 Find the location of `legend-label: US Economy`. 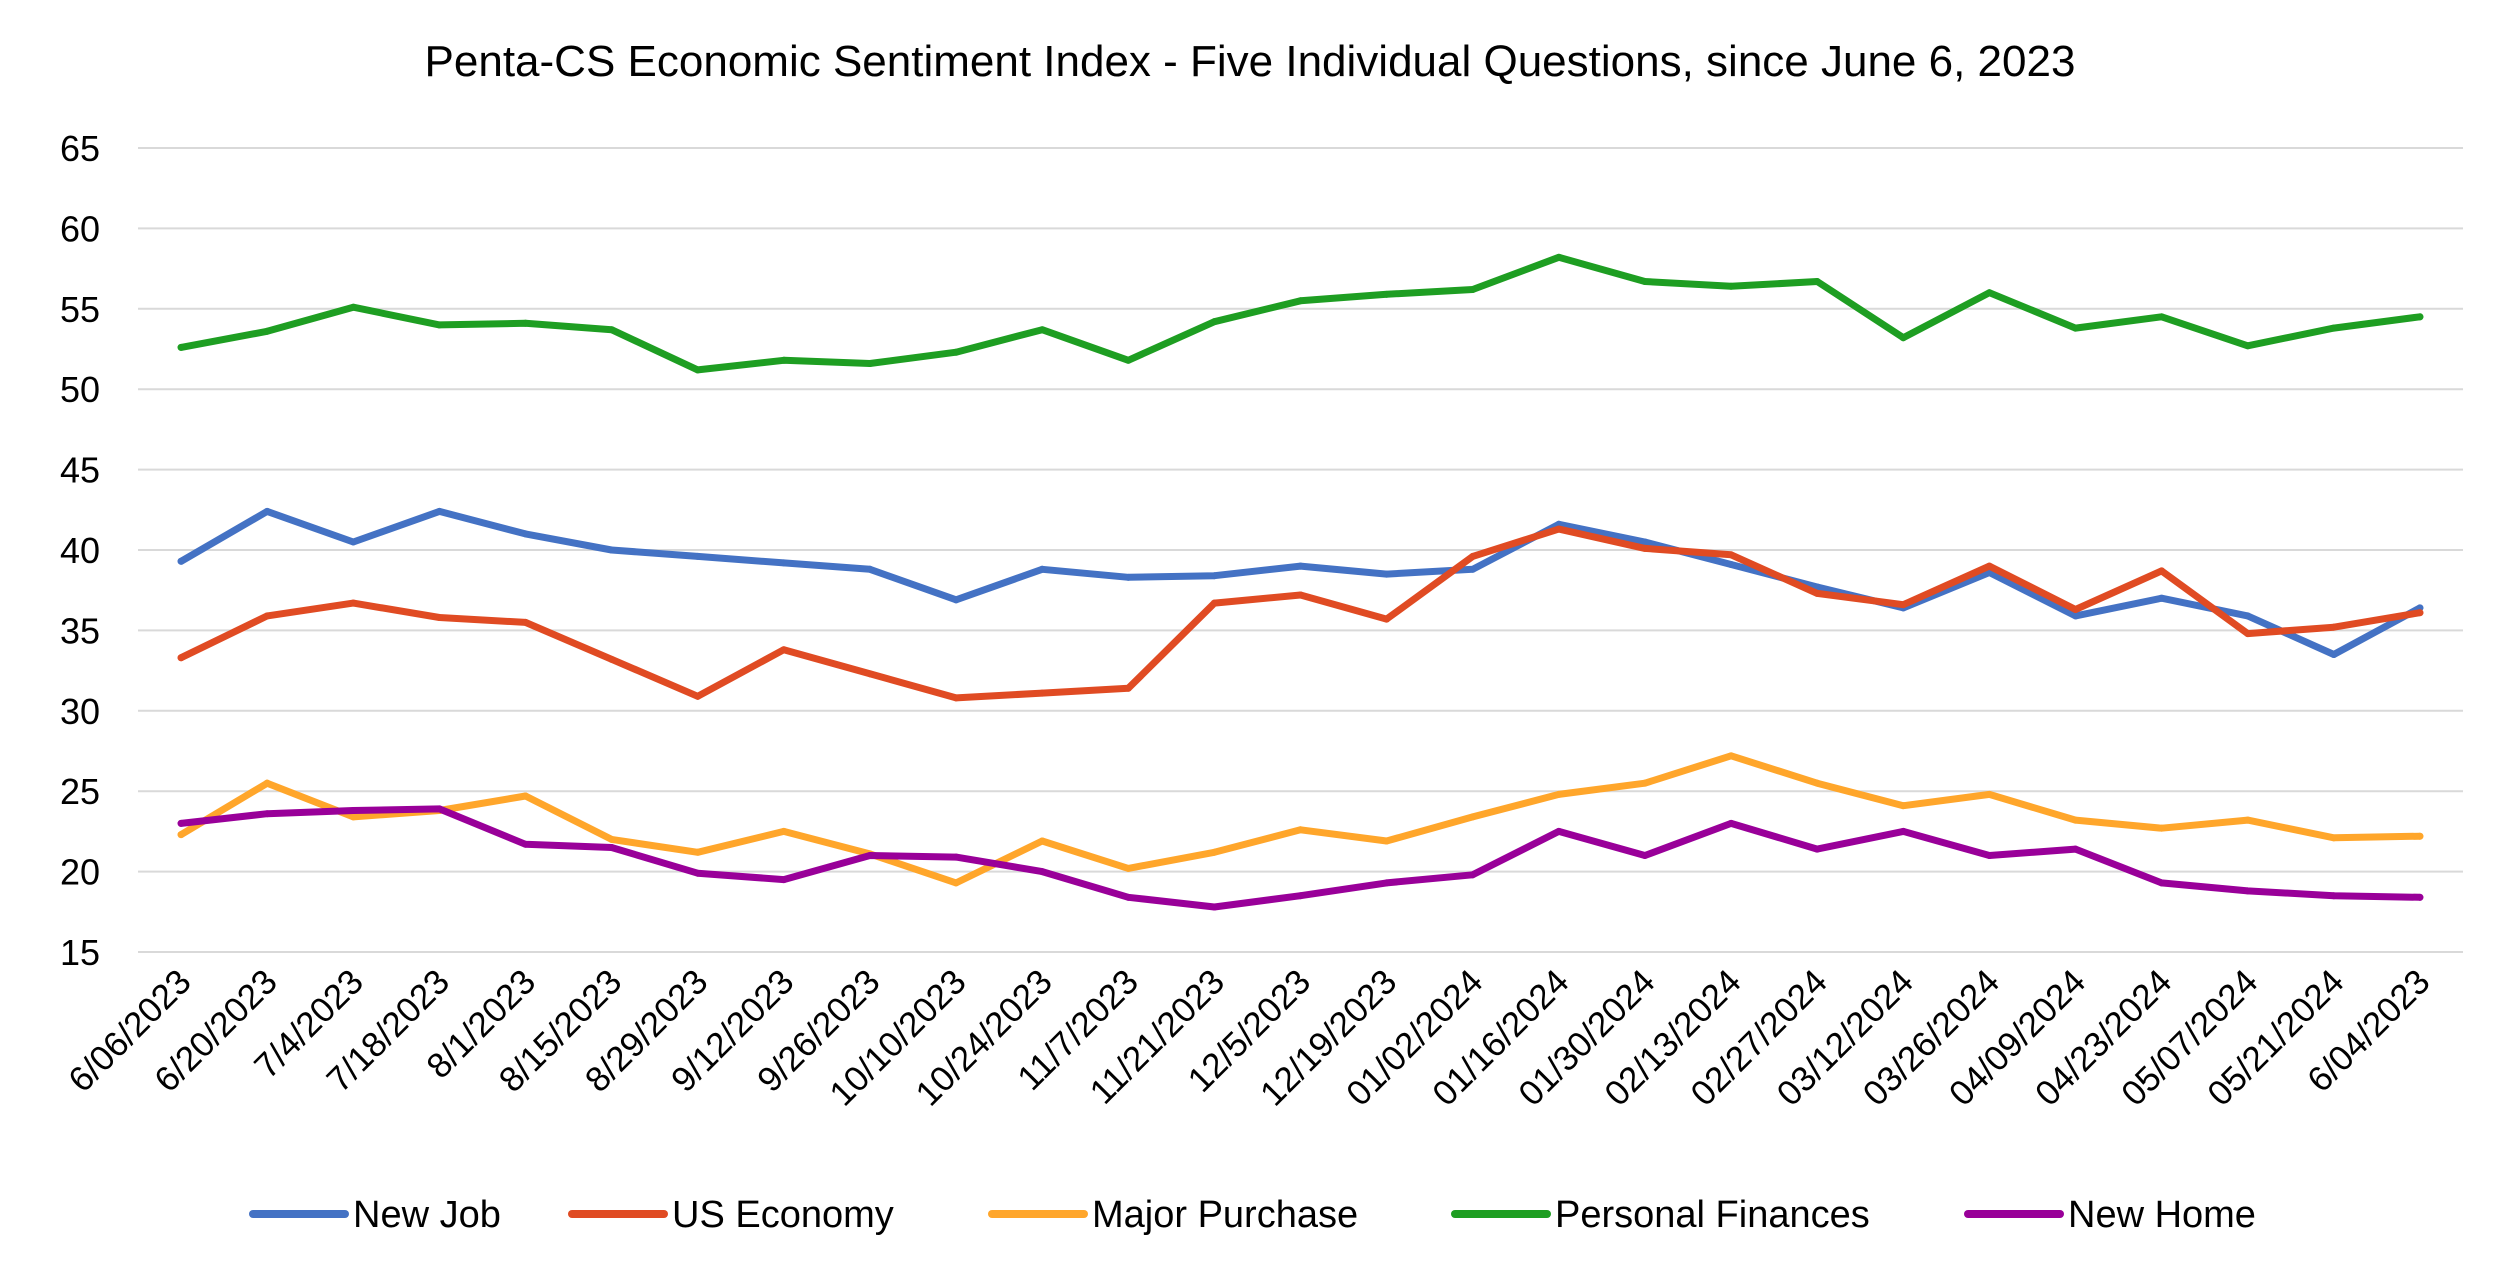

legend-label: US Economy is located at coordinates (783, 1215).